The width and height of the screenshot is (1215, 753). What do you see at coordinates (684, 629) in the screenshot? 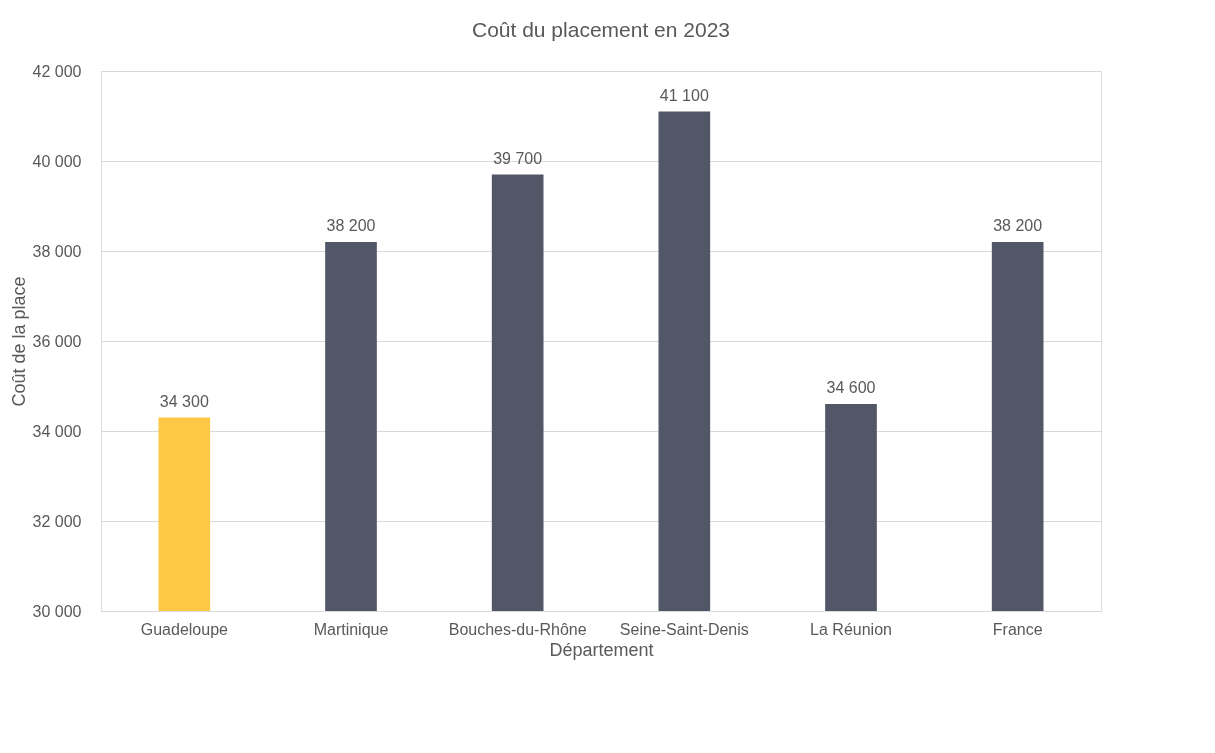
I see `x-tick-label: Seine-Saint-Denis` at bounding box center [684, 629].